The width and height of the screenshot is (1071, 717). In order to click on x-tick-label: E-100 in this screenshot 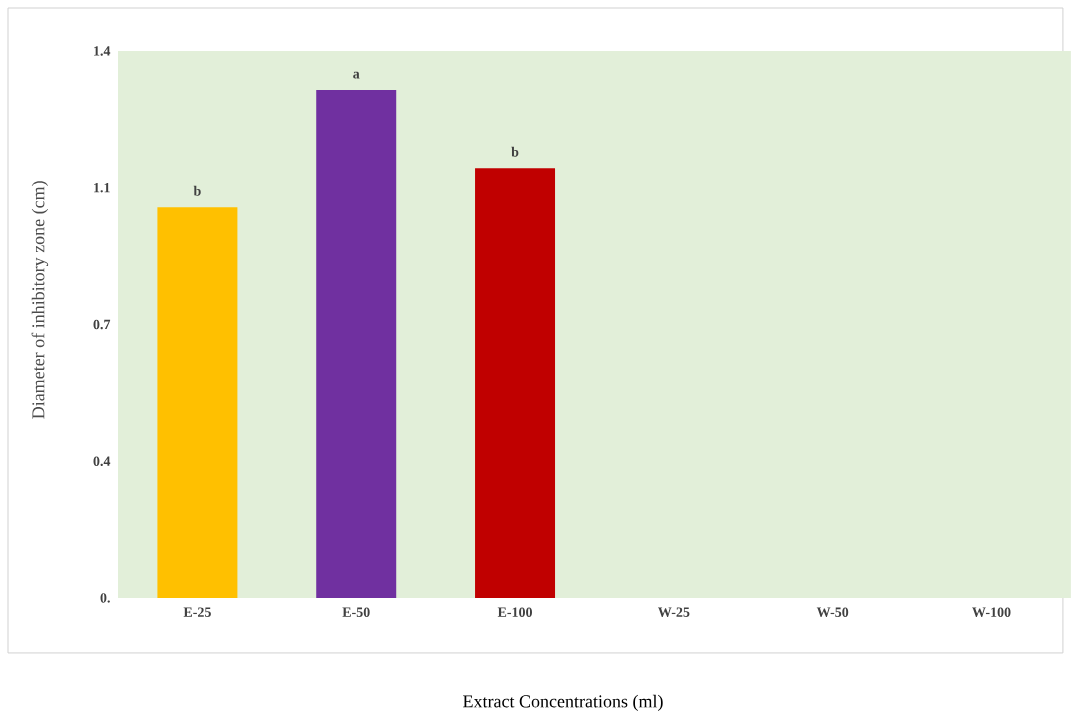, I will do `click(514, 612)`.